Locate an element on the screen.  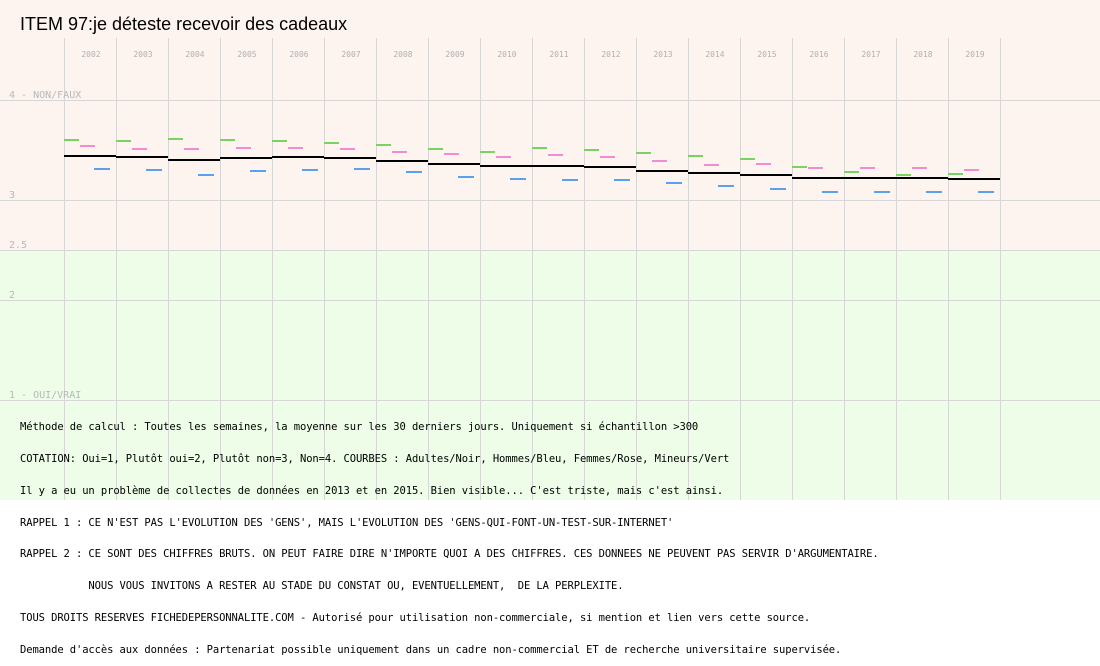
y-tick-label: 3 is located at coordinates (12, 195).